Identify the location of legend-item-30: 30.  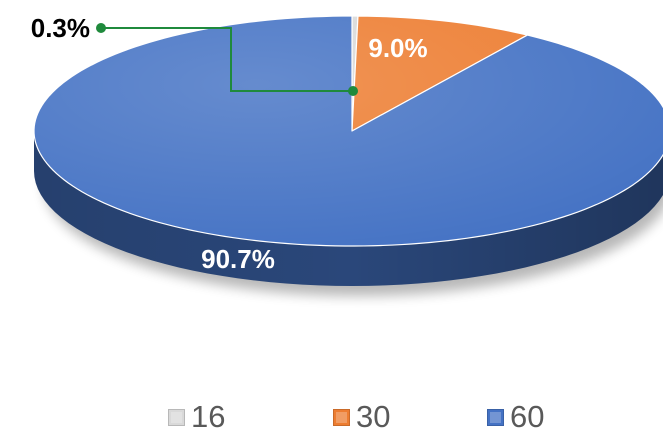
(361, 417).